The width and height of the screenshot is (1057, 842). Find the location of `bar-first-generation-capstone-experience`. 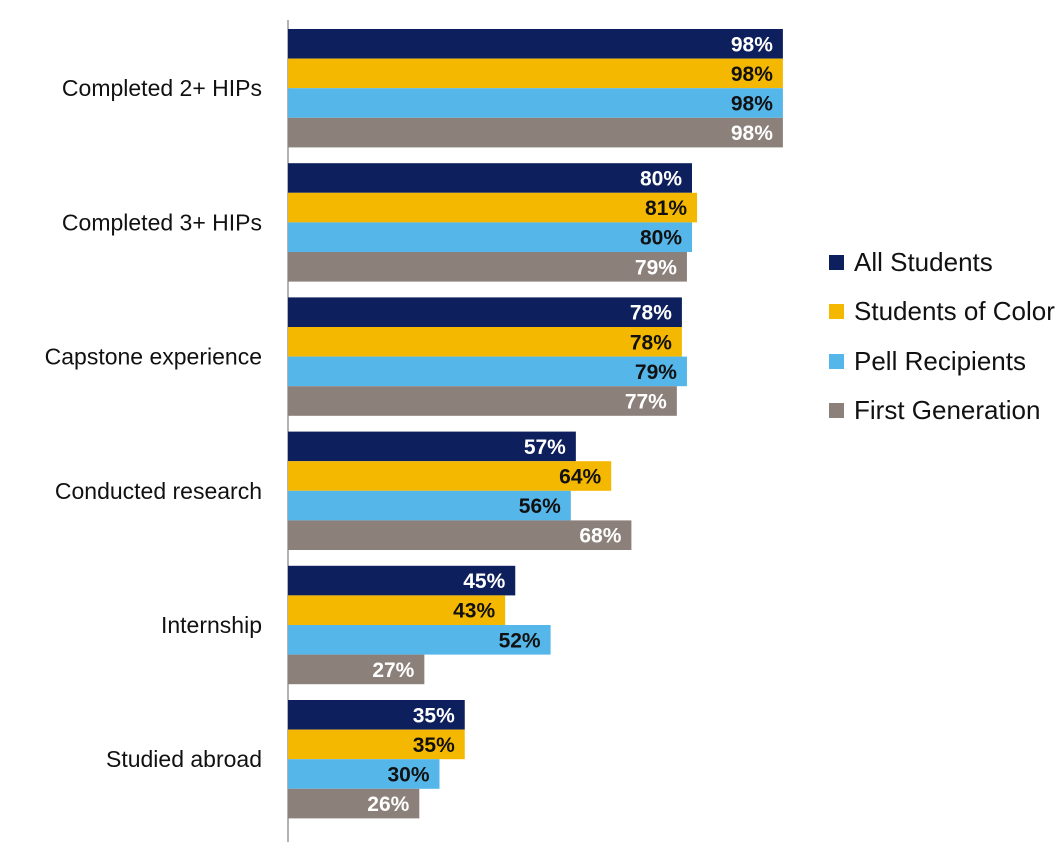

bar-first-generation-capstone-experience is located at coordinates (482, 401).